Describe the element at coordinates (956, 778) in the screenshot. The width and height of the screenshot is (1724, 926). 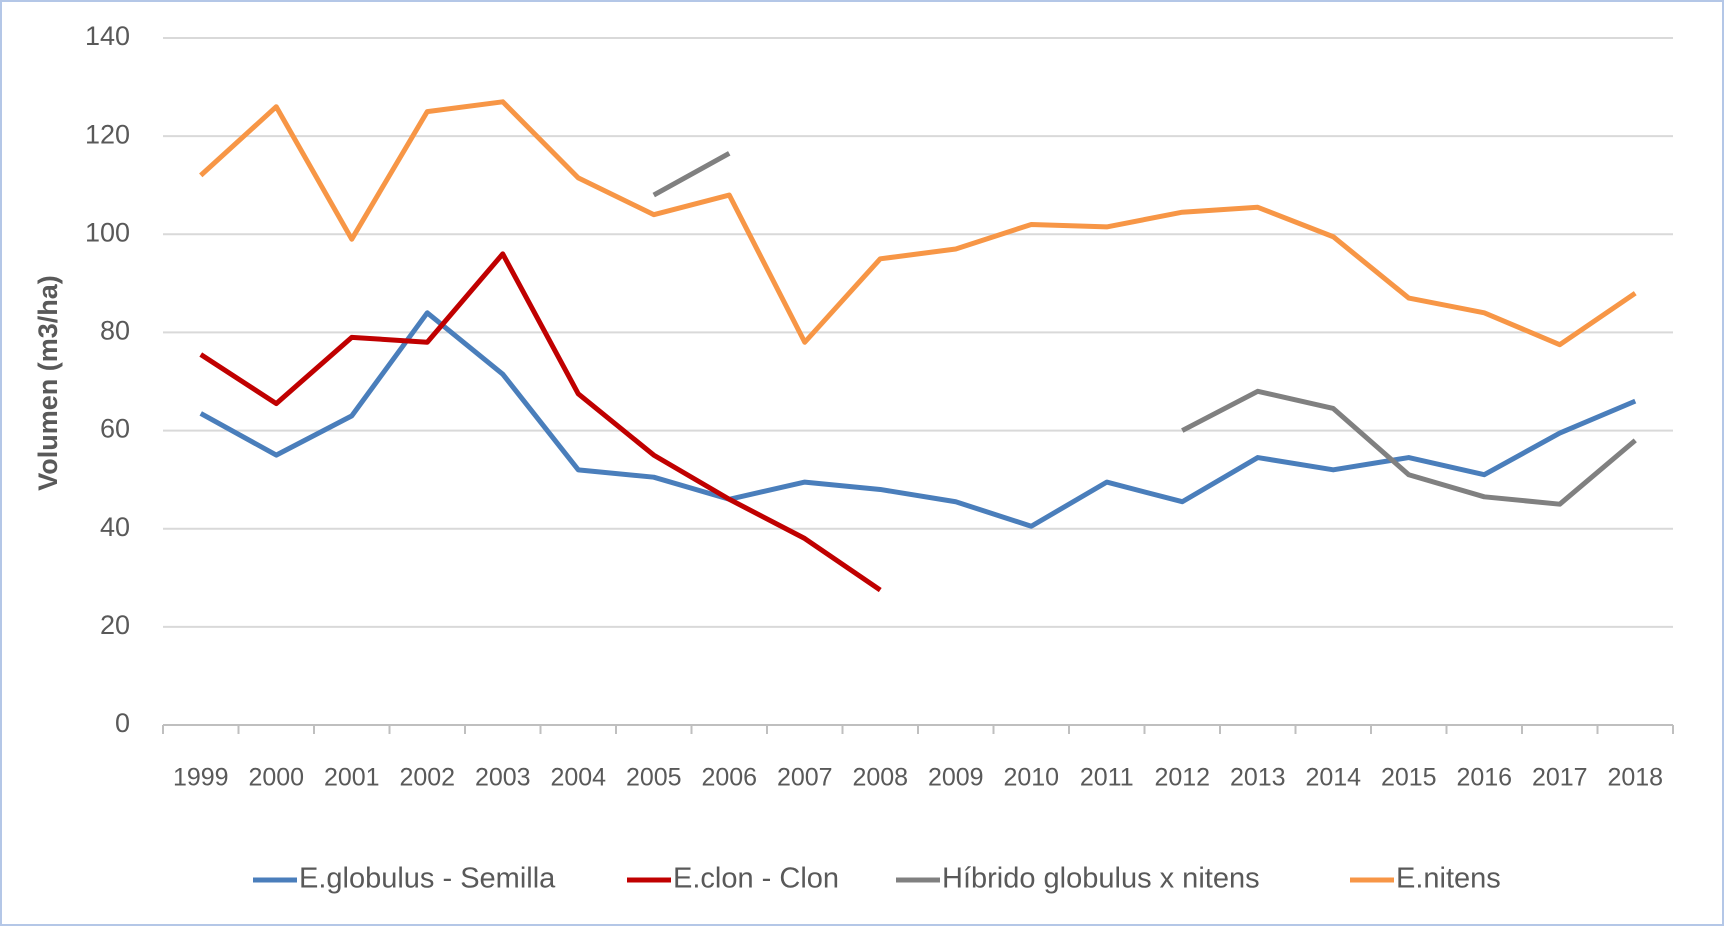
I see `x-tick-label: 2009` at that location.